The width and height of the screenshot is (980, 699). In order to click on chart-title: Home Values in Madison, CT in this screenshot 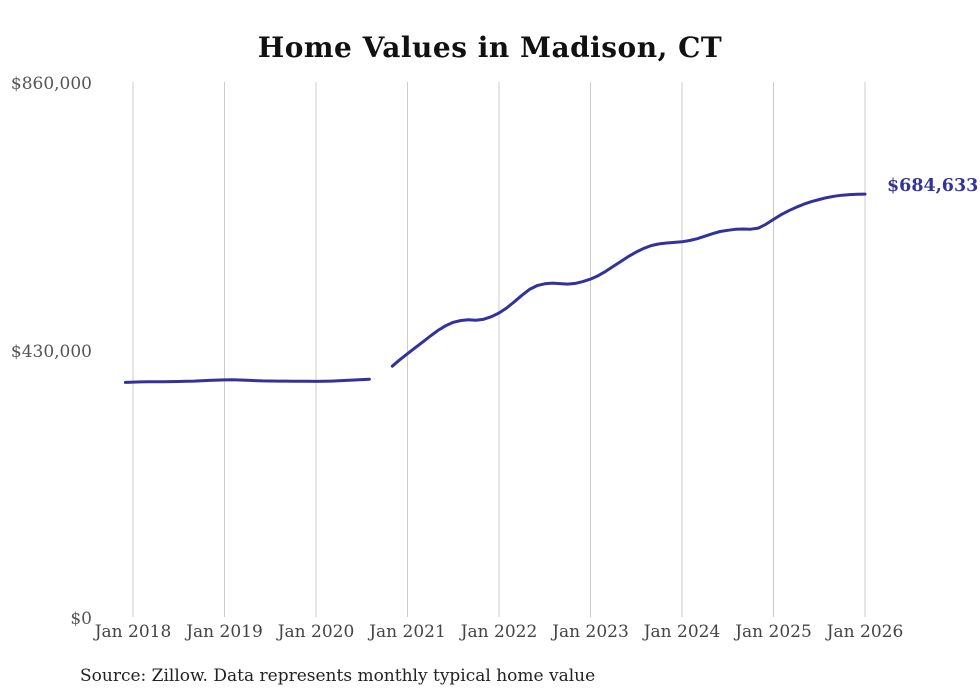, I will do `click(490, 47)`.